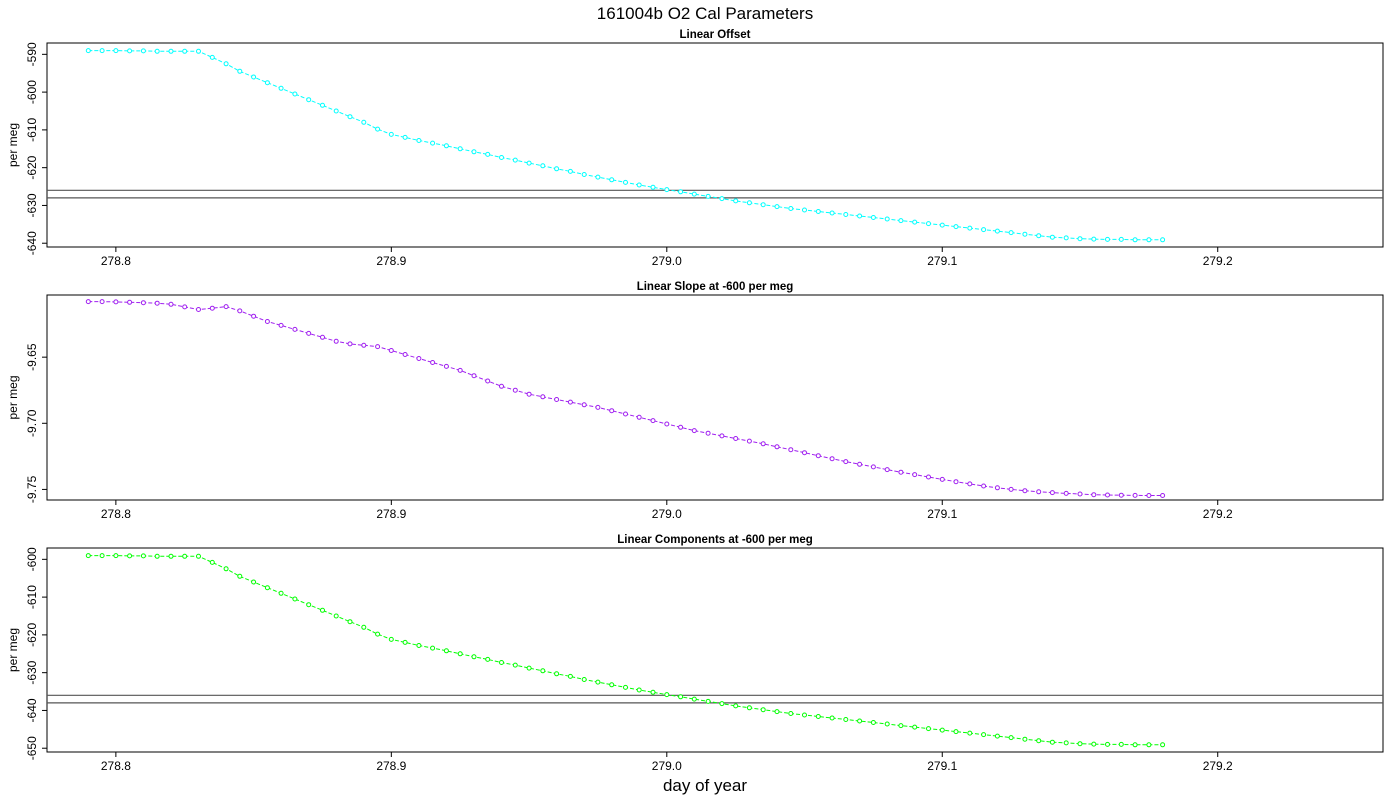 The height and width of the screenshot is (805, 1400). I want to click on y-tick-label: -620, so click(32, 167).